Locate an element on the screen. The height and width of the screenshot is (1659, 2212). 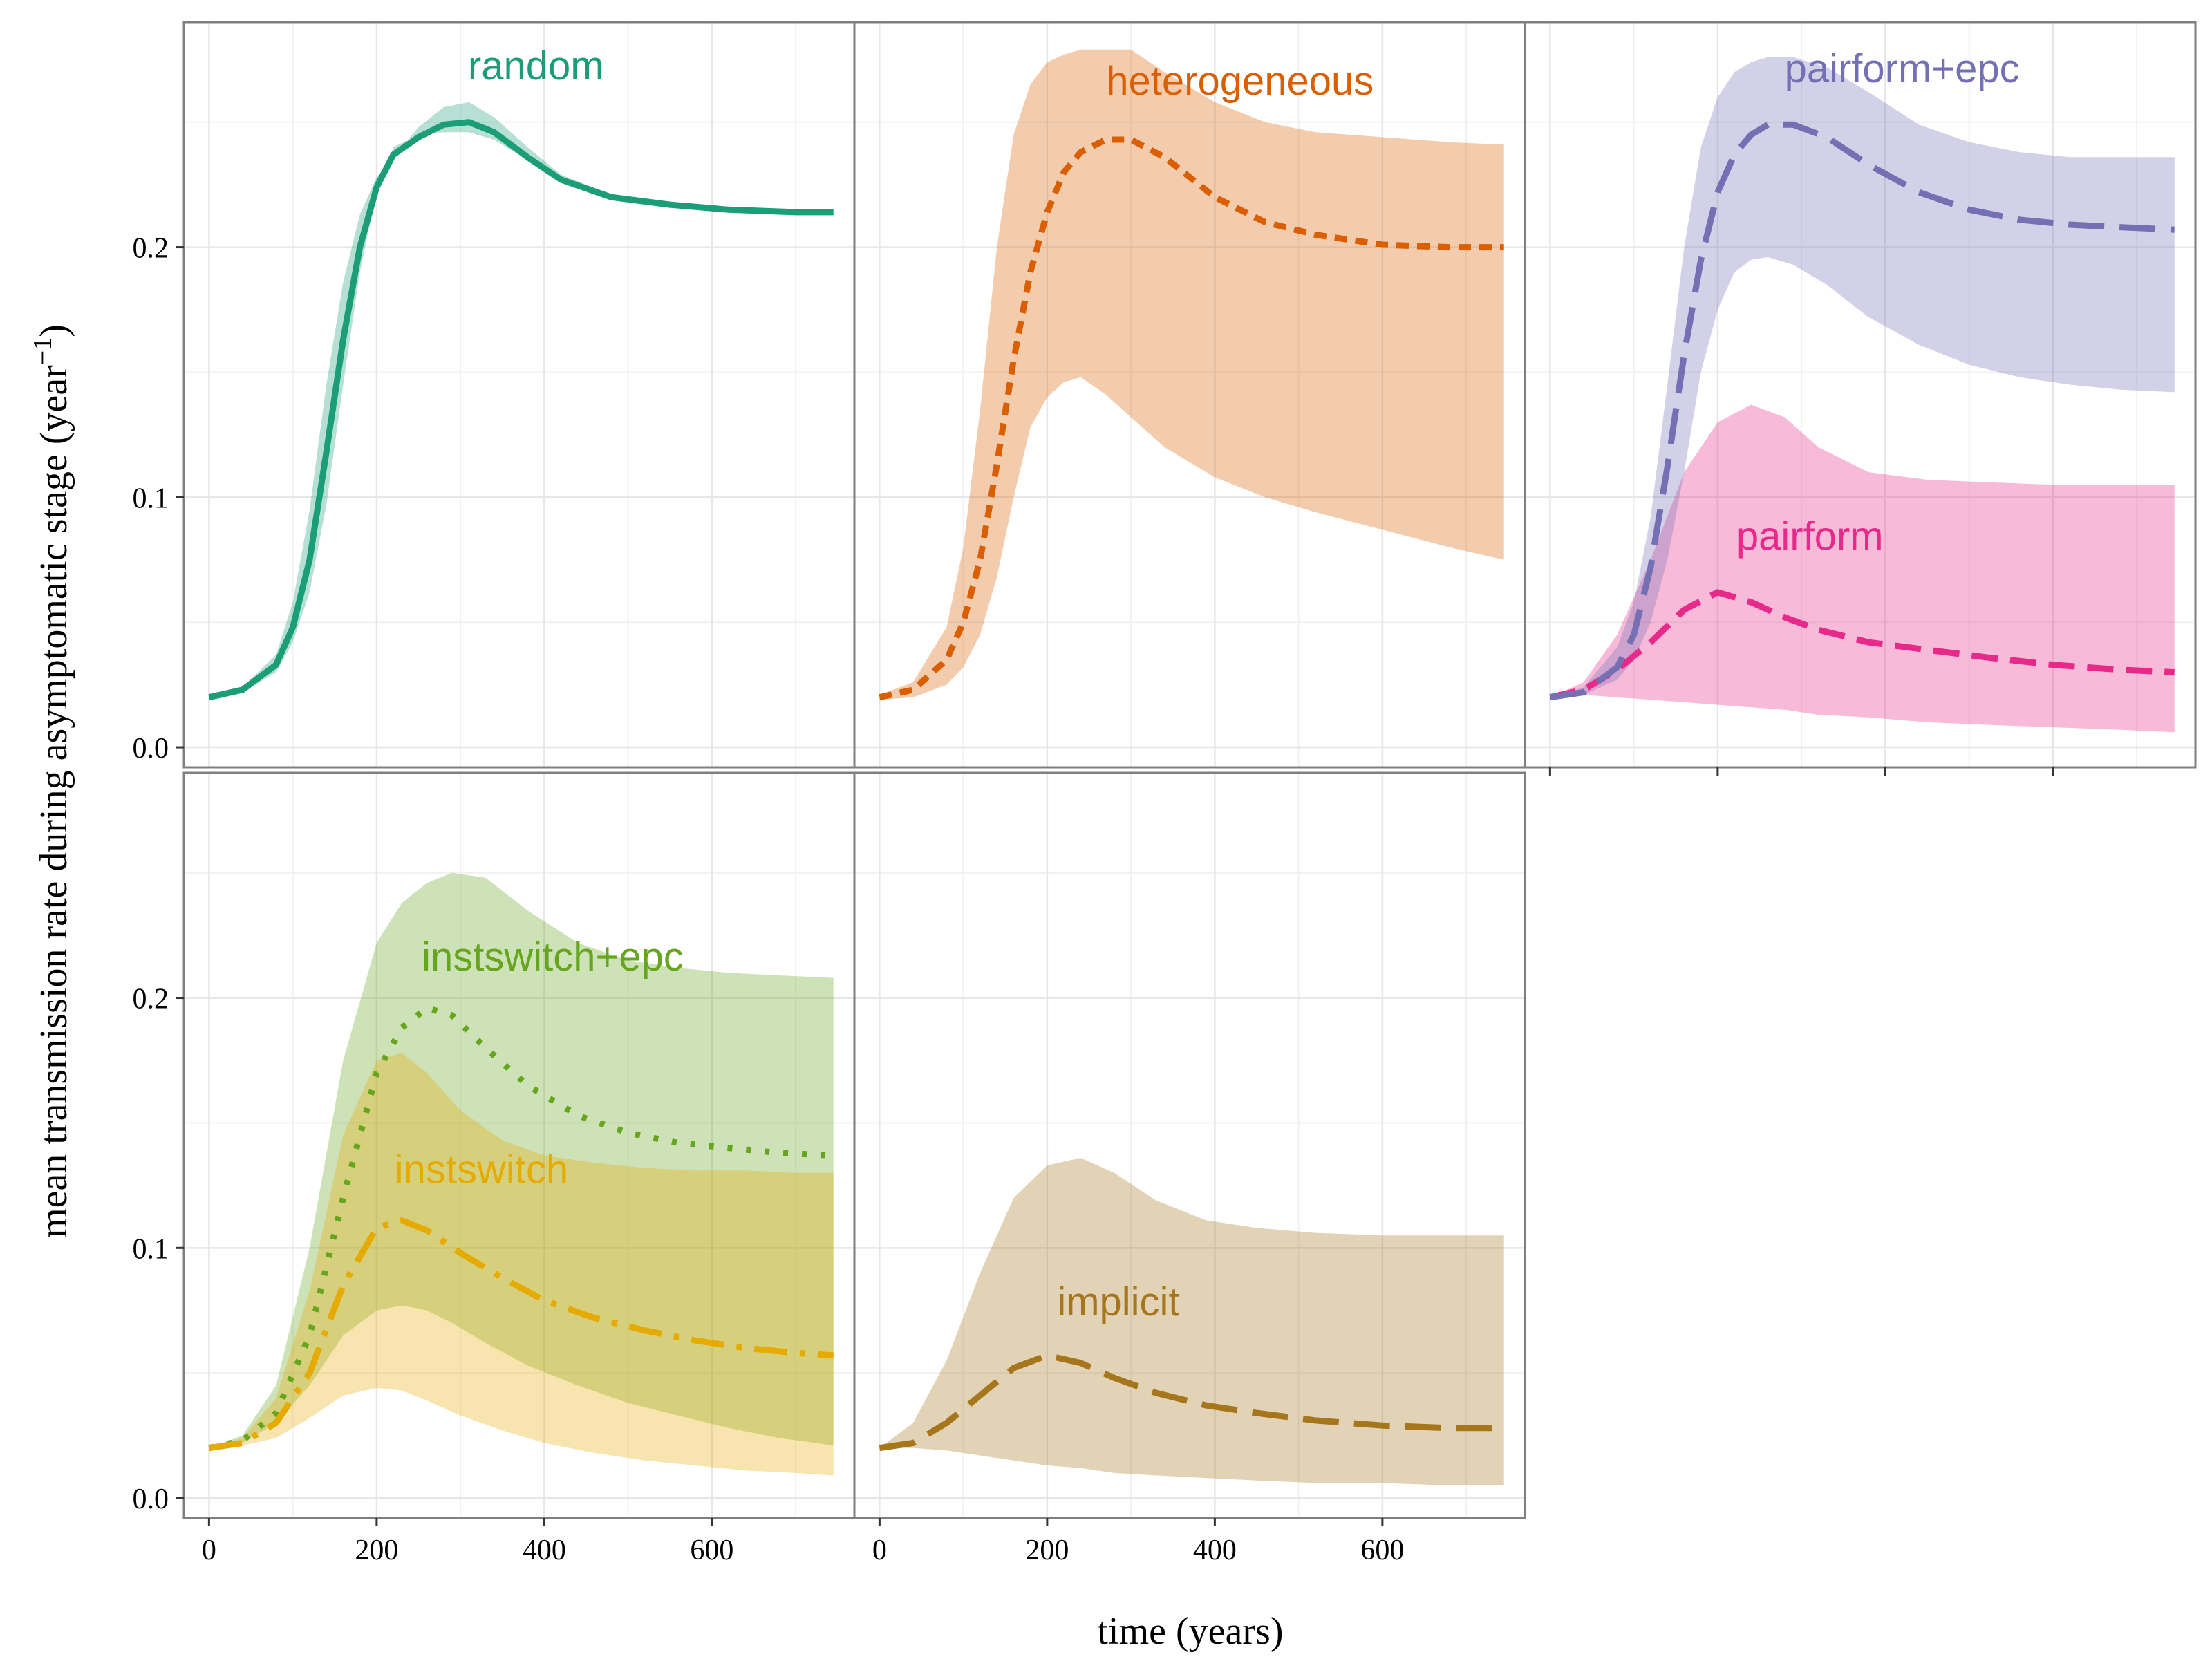
panel-random: random is located at coordinates (519, 395).